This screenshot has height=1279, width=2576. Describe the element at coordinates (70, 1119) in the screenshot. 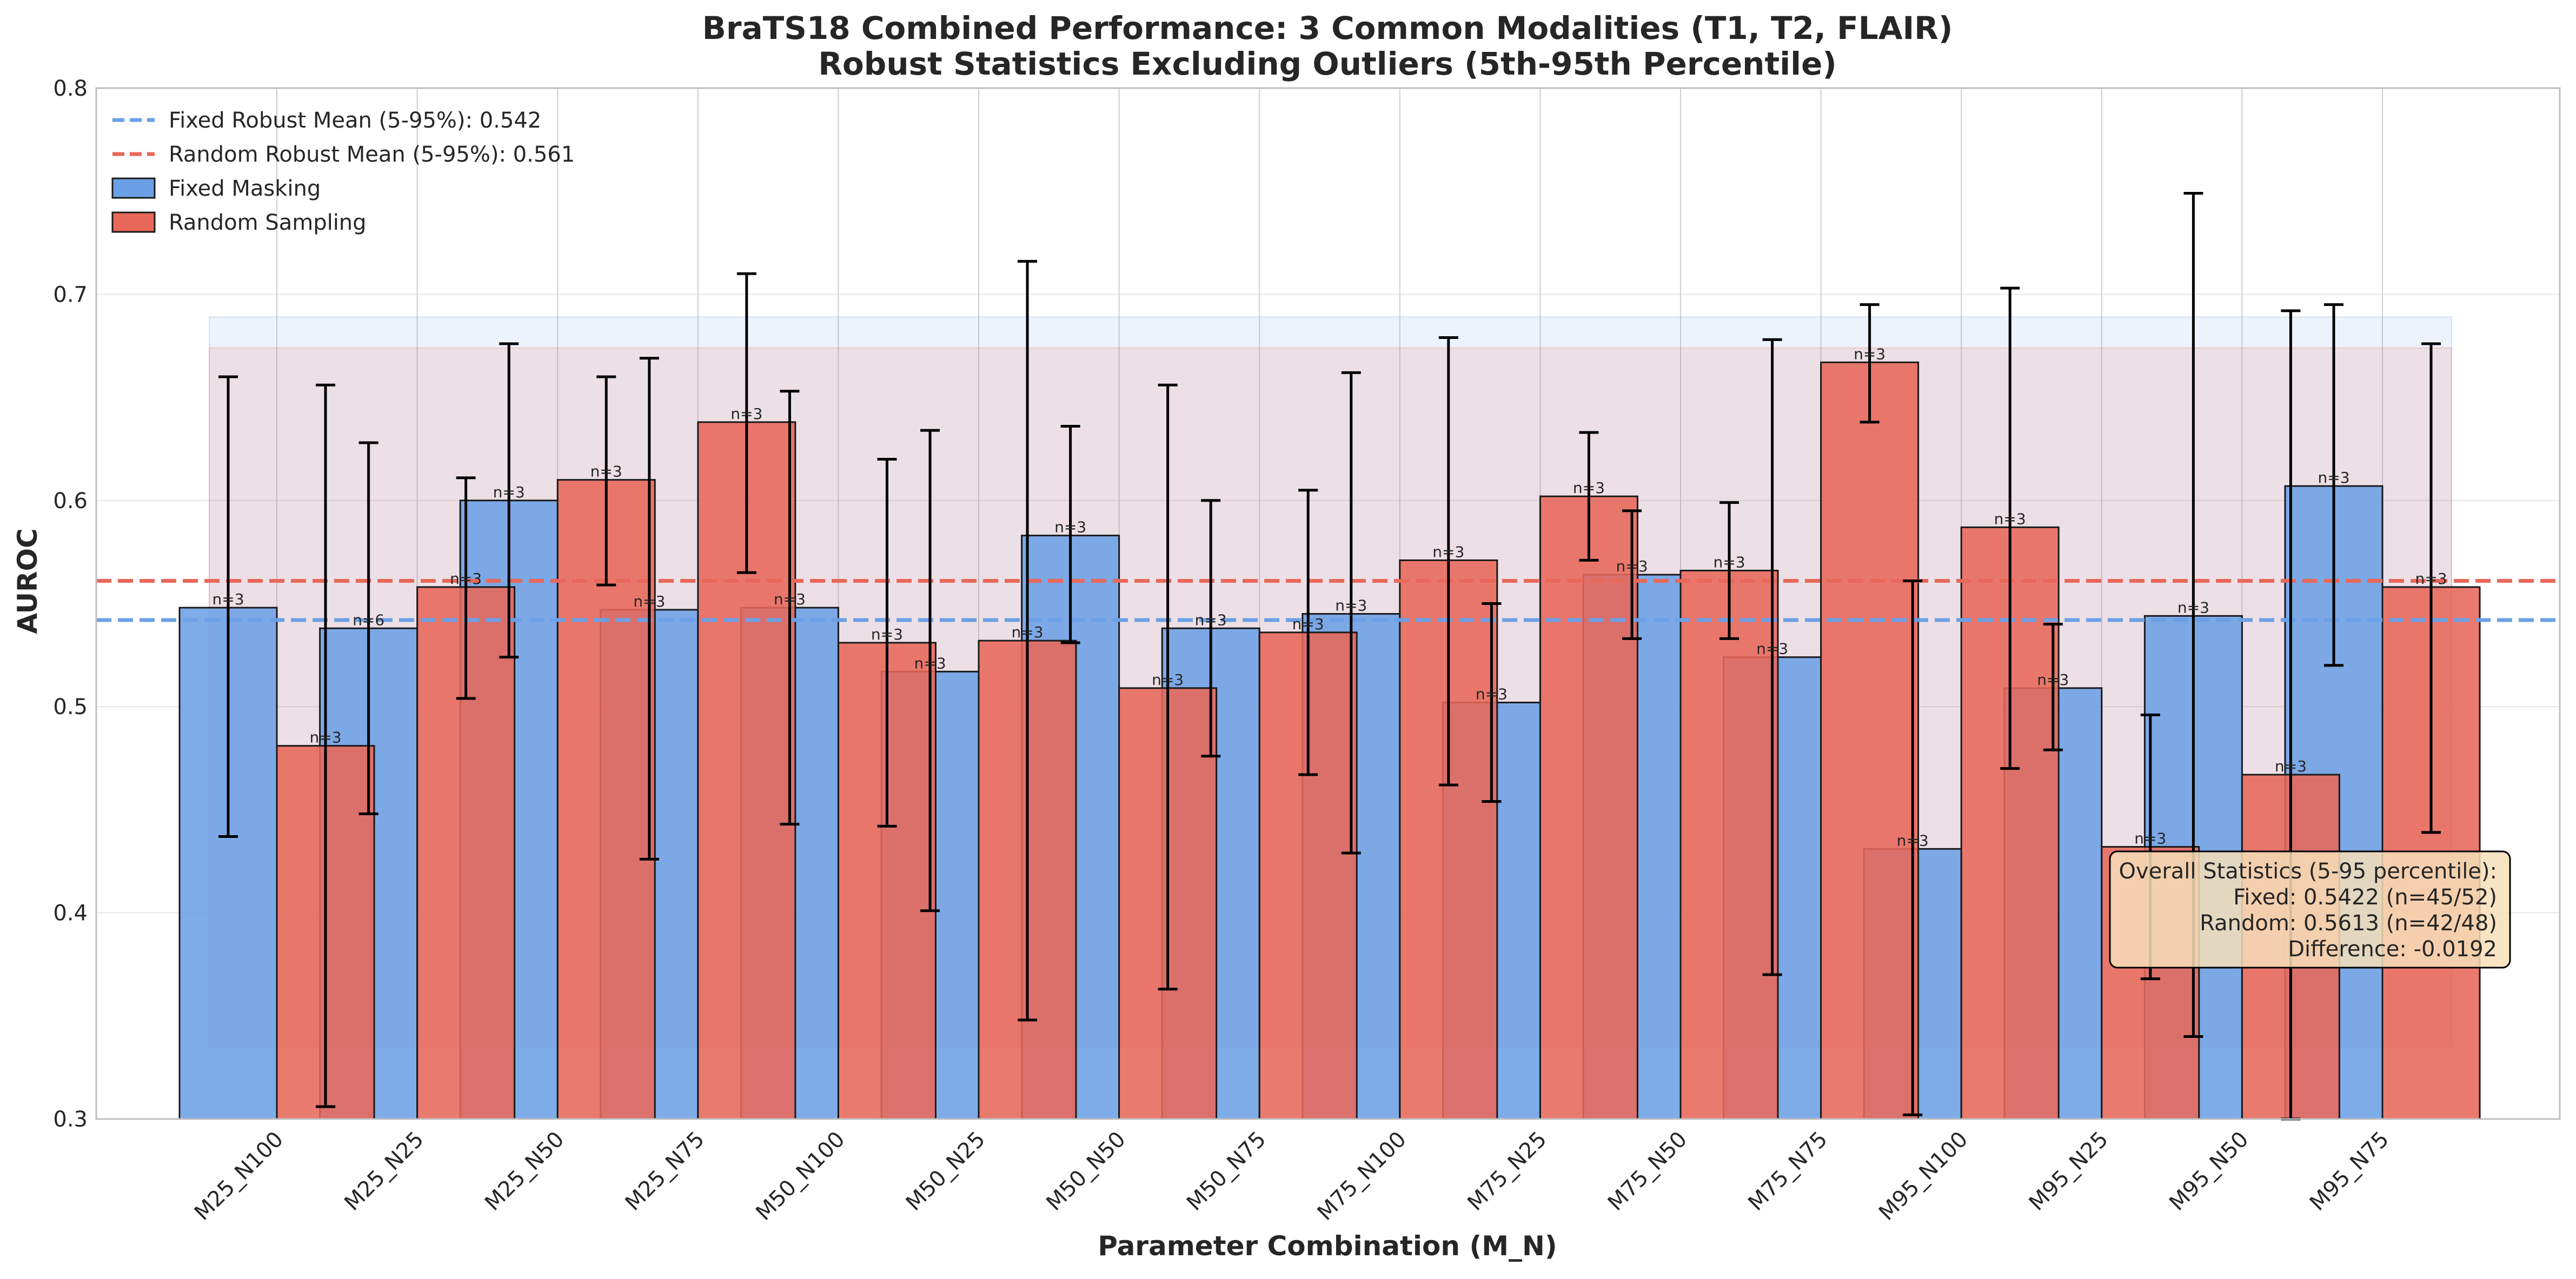

I see `y-tick-label: 0.3` at that location.